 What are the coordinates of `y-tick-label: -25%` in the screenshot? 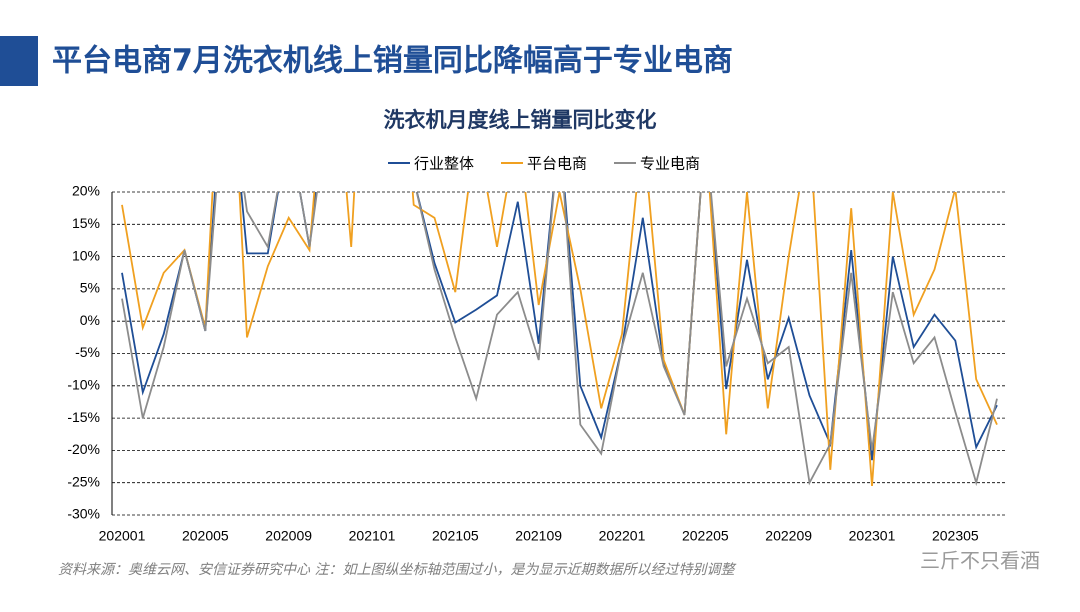 It's located at (83, 481).